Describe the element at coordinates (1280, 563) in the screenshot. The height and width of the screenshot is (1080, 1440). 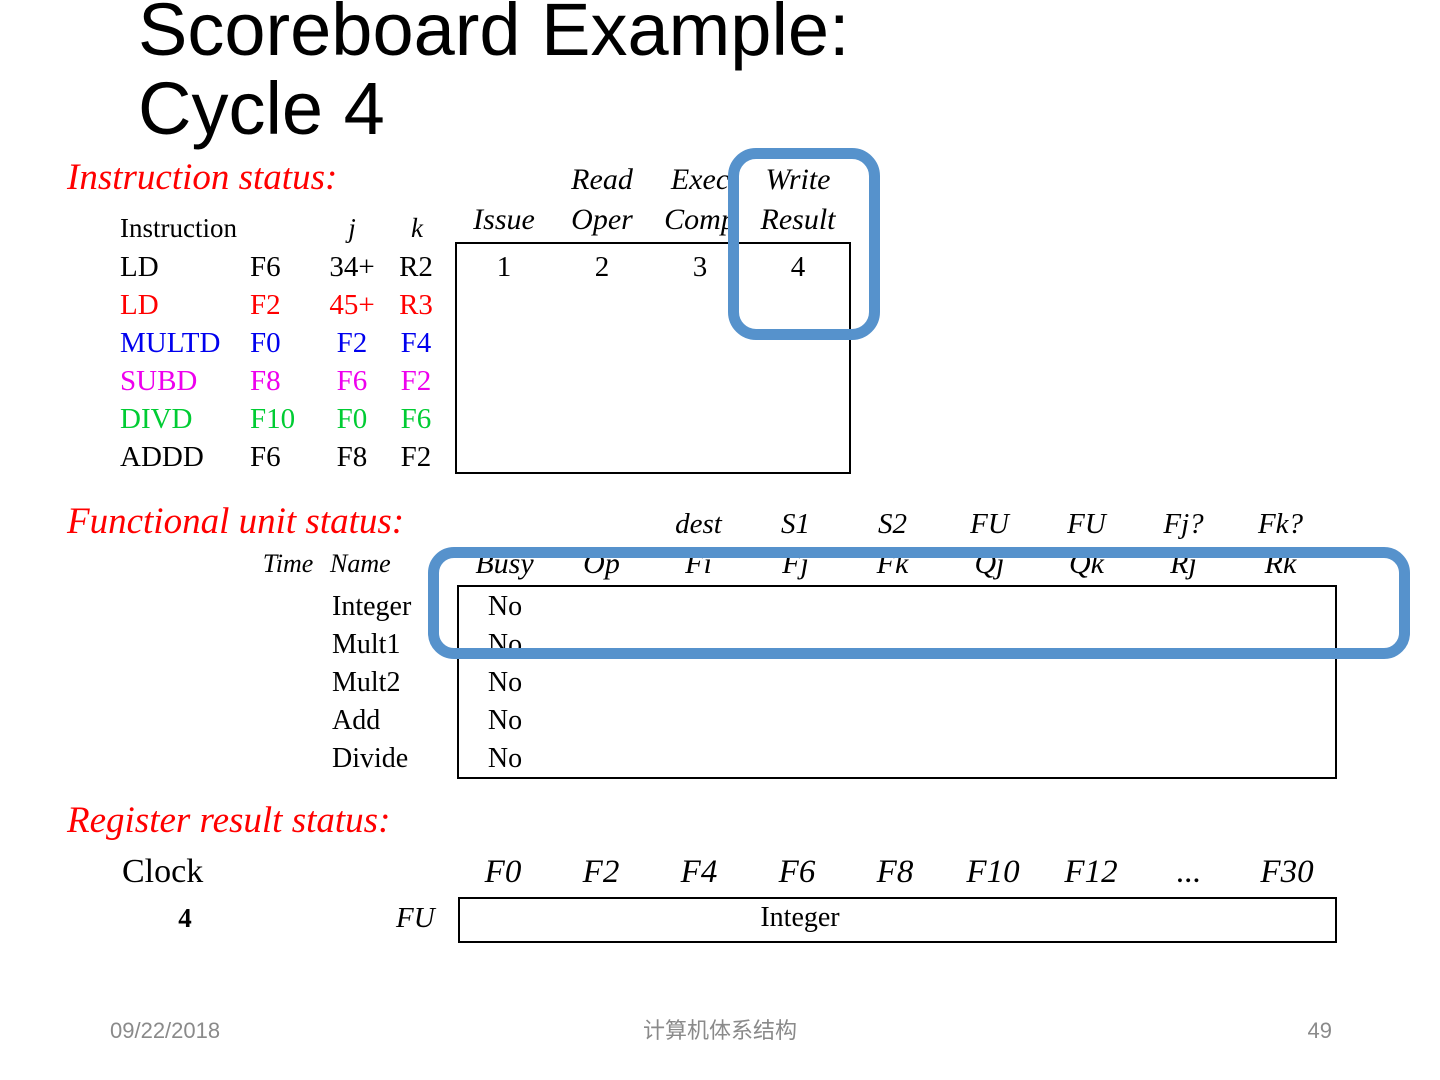
I see `fu-hdr-rk: Rk` at that location.